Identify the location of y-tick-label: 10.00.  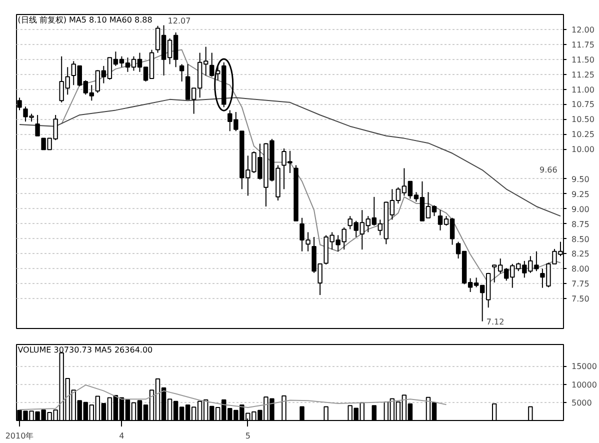
(583, 149).